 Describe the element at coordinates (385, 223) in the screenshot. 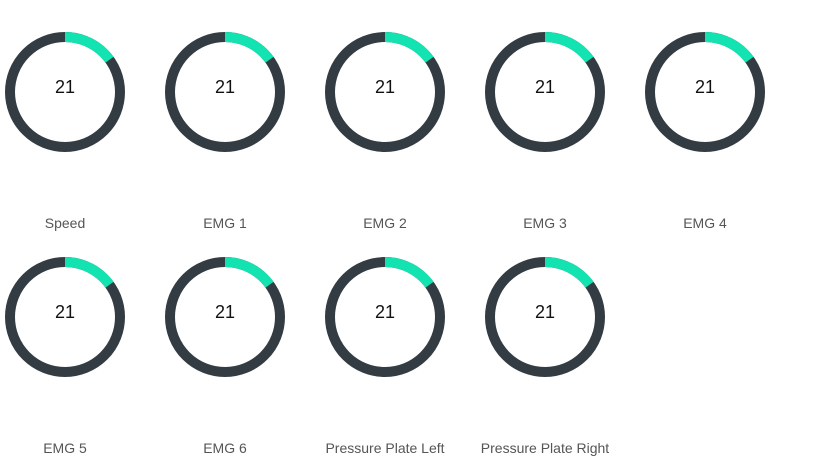

I see `gauge-label: EMG 2` at that location.